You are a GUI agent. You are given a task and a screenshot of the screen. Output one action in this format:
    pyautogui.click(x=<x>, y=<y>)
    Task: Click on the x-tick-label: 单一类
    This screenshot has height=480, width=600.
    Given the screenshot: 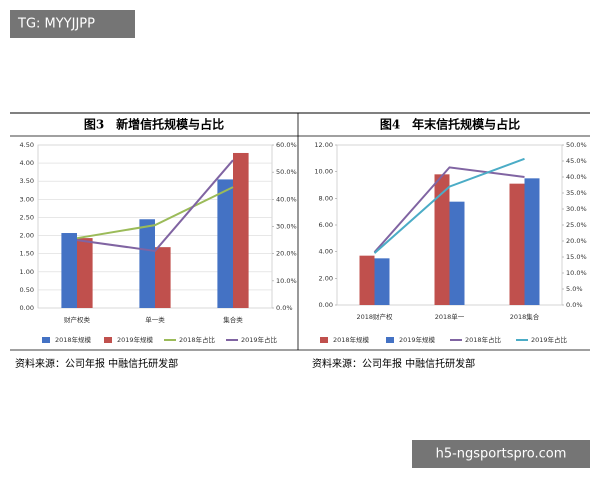 What is the action you would take?
    pyautogui.click(x=155, y=319)
    